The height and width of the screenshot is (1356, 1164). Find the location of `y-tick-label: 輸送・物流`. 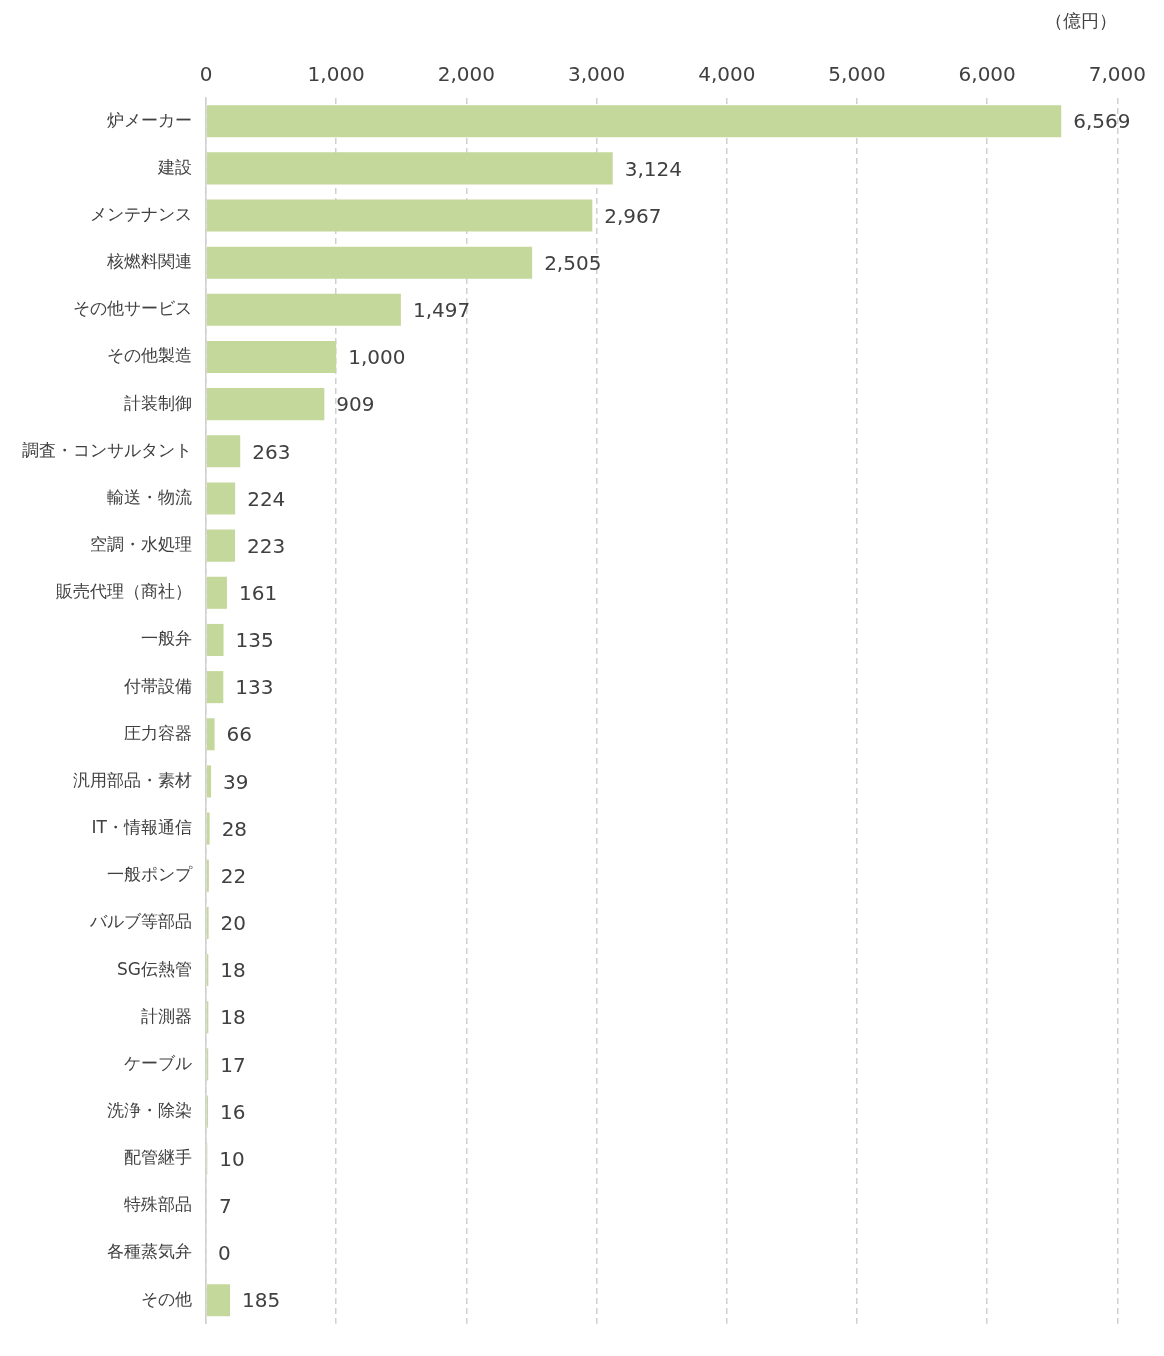

y-tick-label: 輸送・物流 is located at coordinates (149, 496).